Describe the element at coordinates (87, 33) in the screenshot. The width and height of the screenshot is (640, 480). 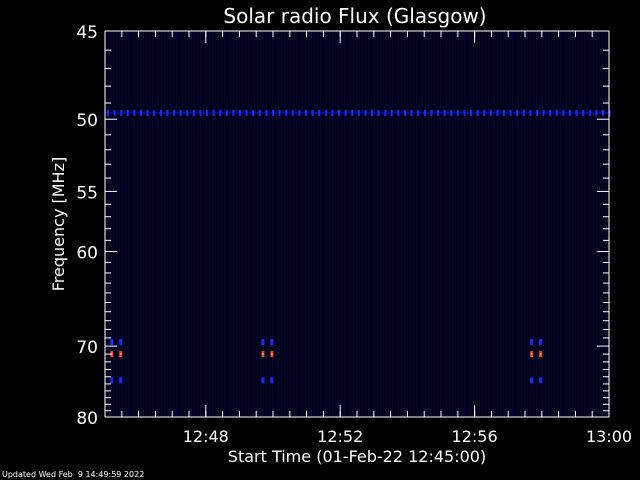
I see `y-tick-label: 45` at that location.